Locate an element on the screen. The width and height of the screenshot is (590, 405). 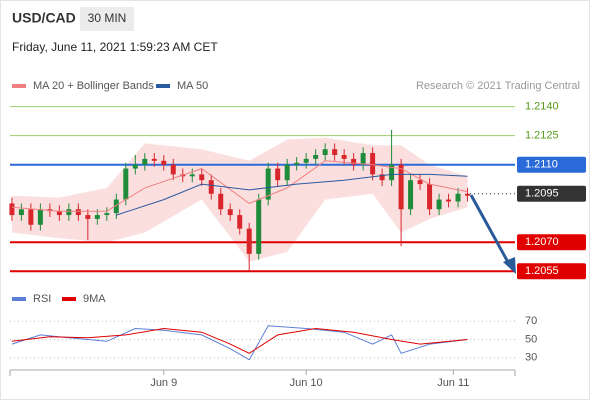
y-tick-label: 70 is located at coordinates (531, 321).